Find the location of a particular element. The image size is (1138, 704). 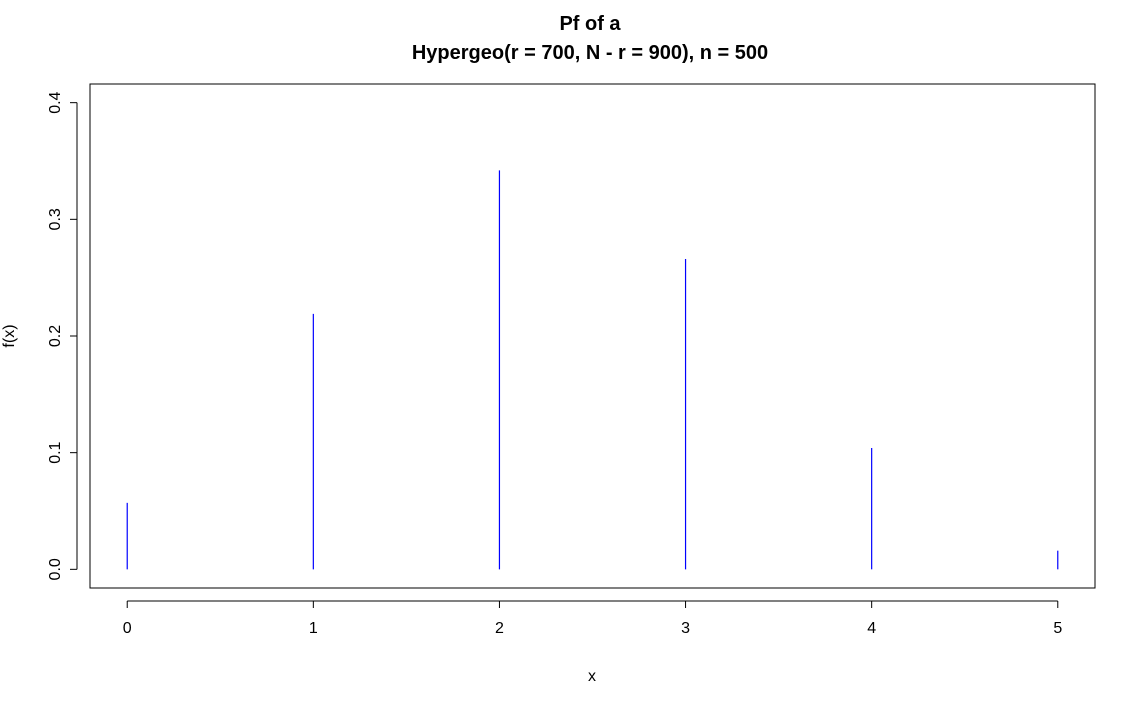

y-tick-label-2: 0.2 is located at coordinates (55, 336).